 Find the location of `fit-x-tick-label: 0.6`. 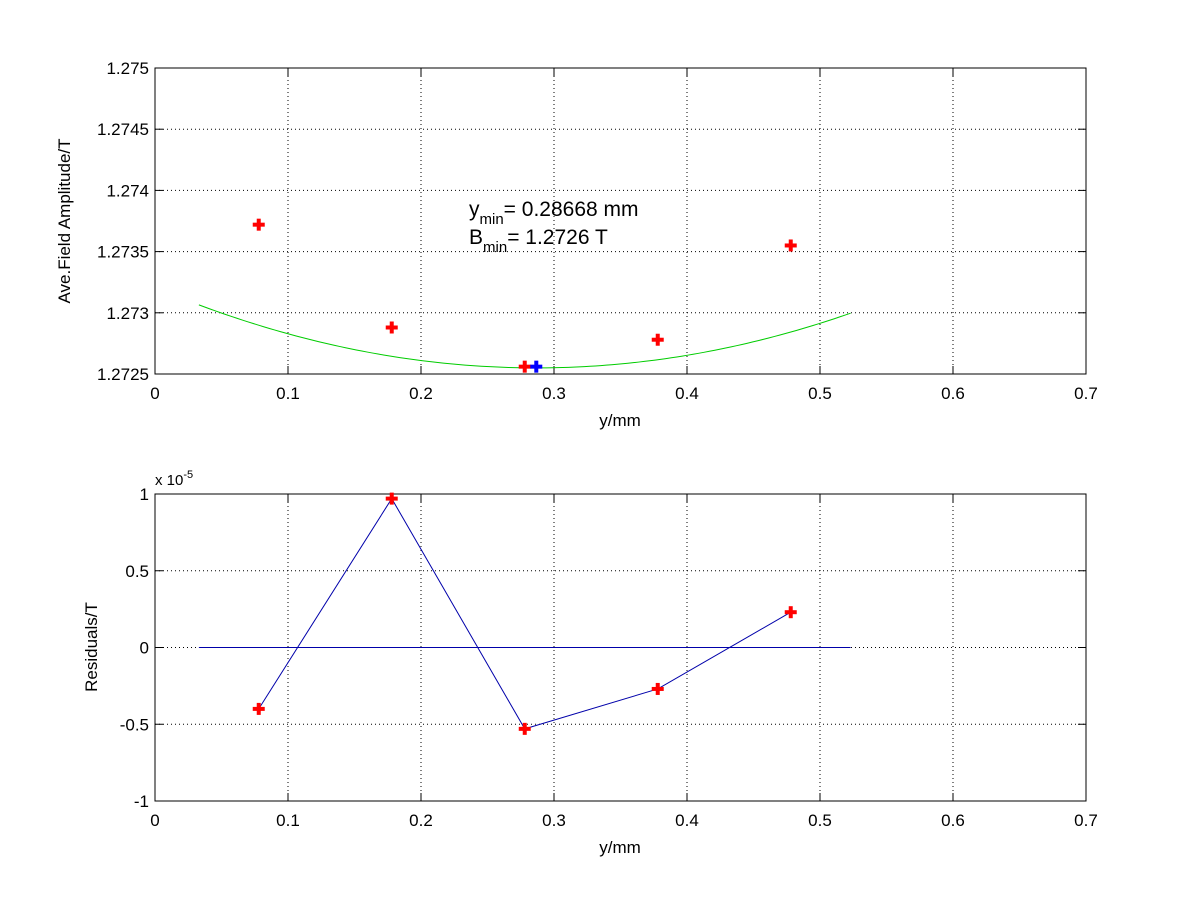

fit-x-tick-label: 0.6 is located at coordinates (953, 393).